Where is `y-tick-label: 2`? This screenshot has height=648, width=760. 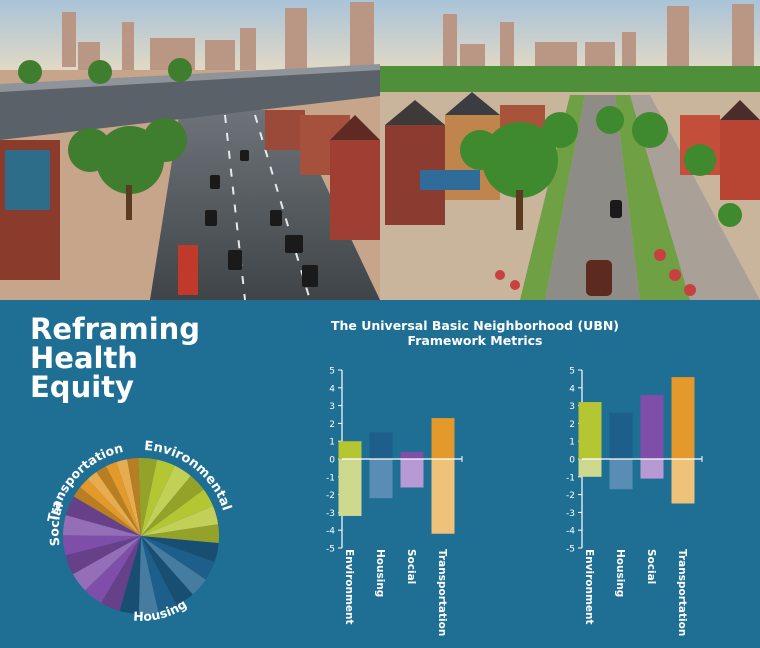
y-tick-label: 2 is located at coordinates (572, 425).